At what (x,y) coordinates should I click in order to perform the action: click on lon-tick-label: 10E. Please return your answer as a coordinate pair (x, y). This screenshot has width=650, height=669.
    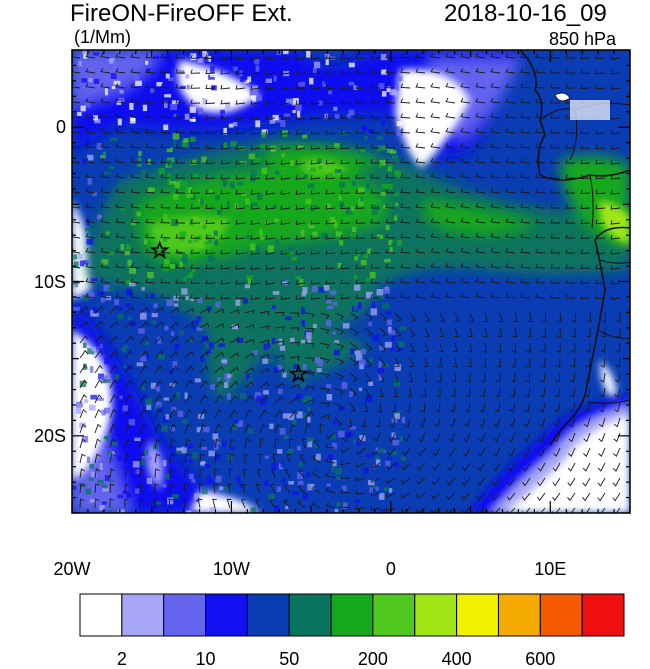
    Looking at the image, I should click on (550, 569).